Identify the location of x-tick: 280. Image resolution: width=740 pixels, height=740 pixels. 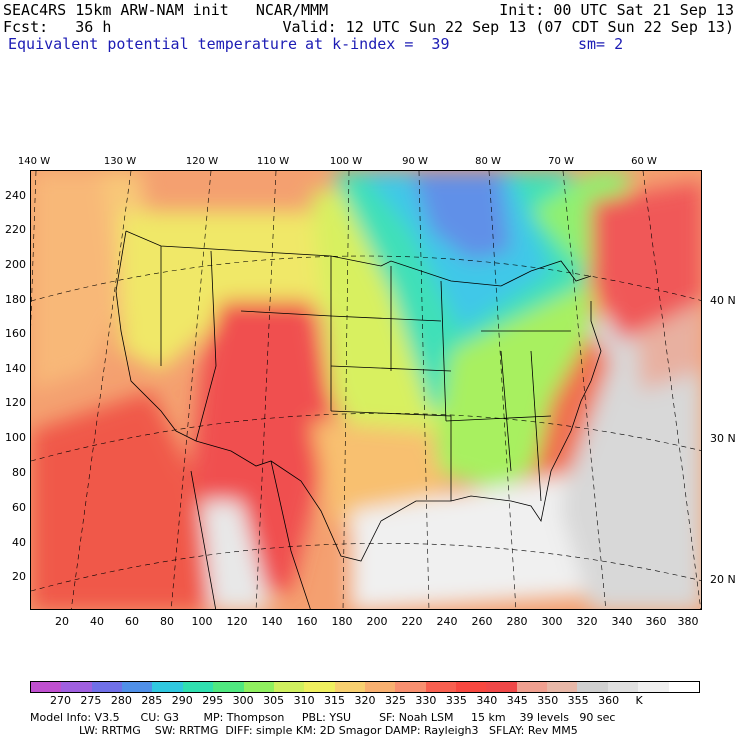
(517, 621).